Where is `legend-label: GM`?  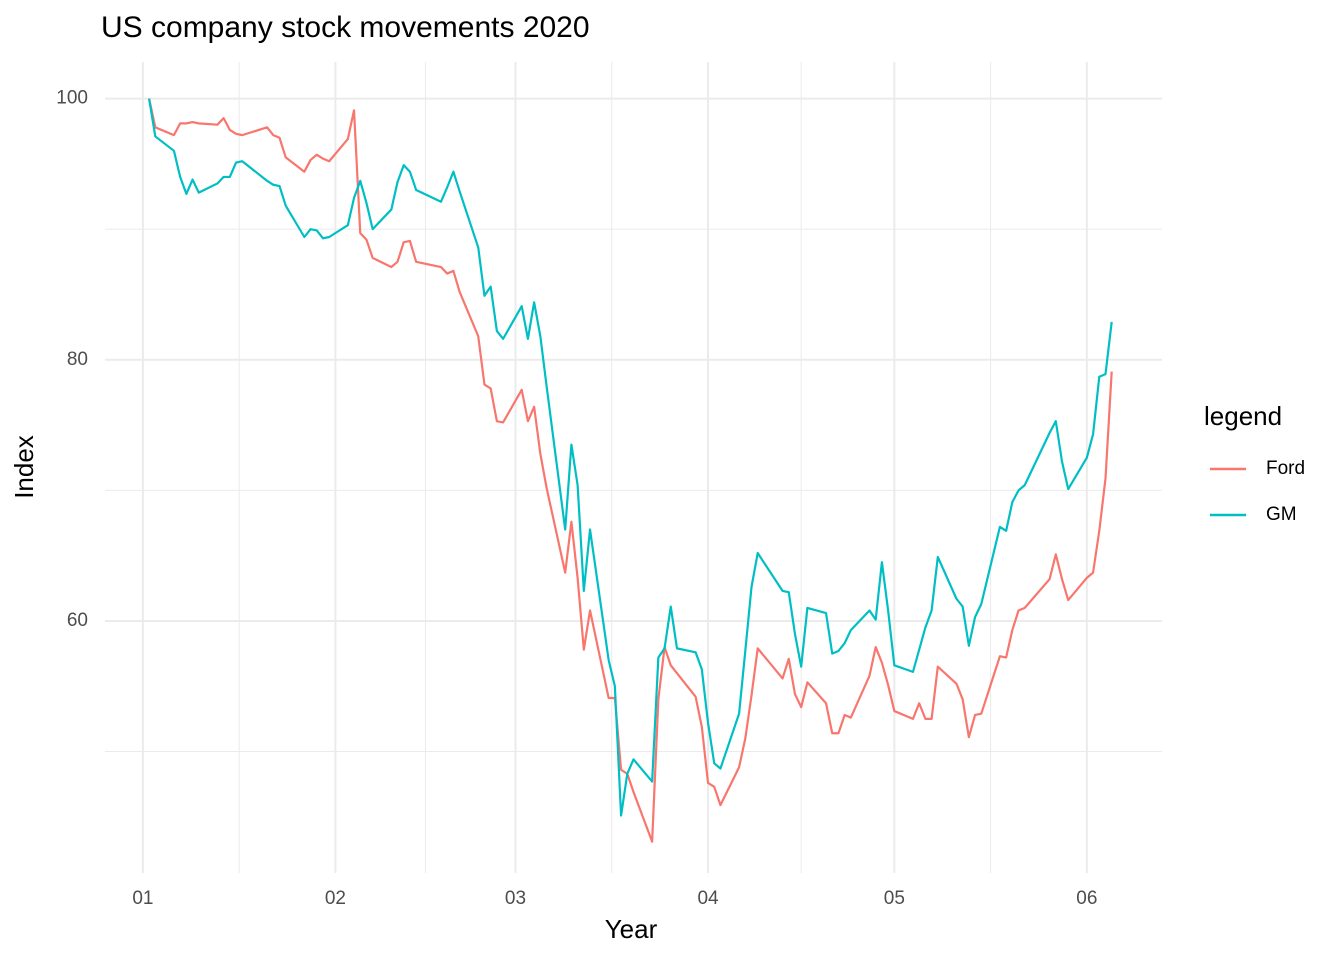
legend-label: GM is located at coordinates (1281, 514).